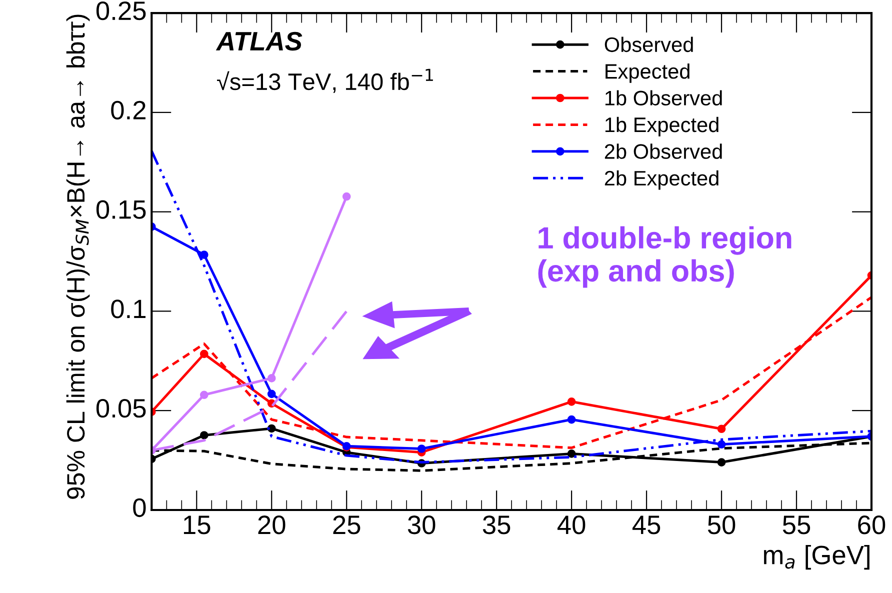 This screenshot has height=593, width=892. Describe the element at coordinates (121, 209) in the screenshot. I see `y-tick-label: 0.15` at that location.